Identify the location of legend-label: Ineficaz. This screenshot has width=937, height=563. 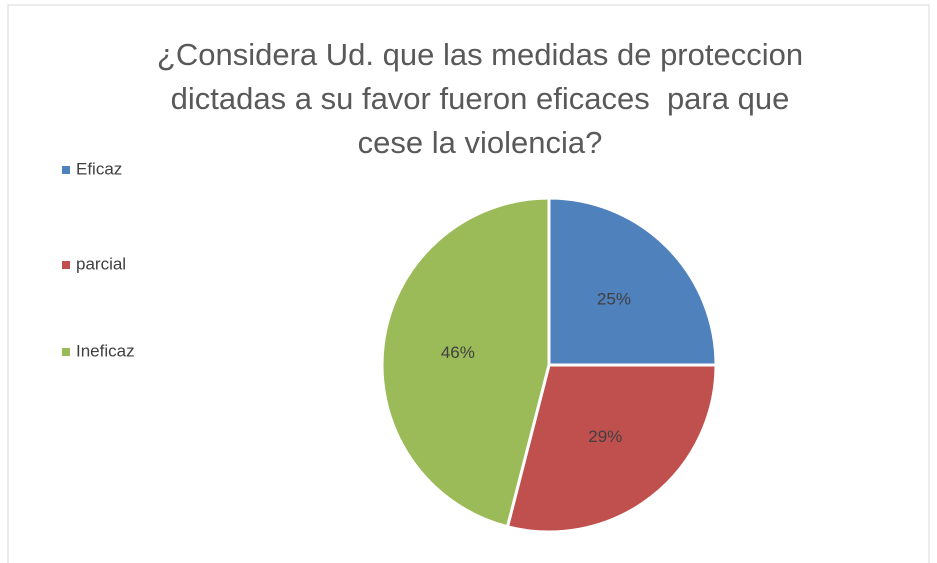
(105, 350).